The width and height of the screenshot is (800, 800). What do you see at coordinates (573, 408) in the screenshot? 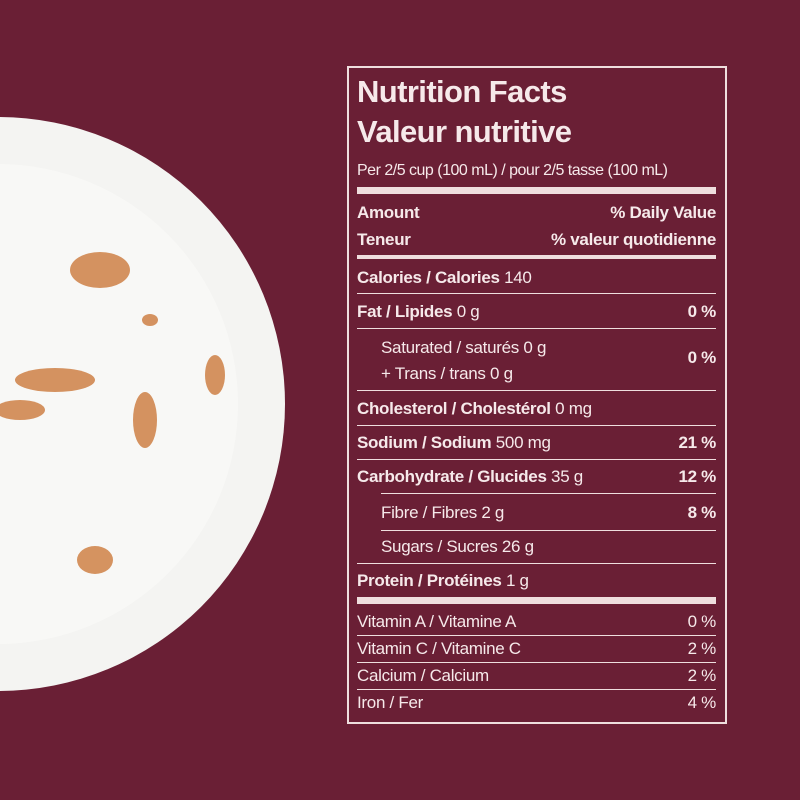
I see `row-amount: 0 mg` at bounding box center [573, 408].